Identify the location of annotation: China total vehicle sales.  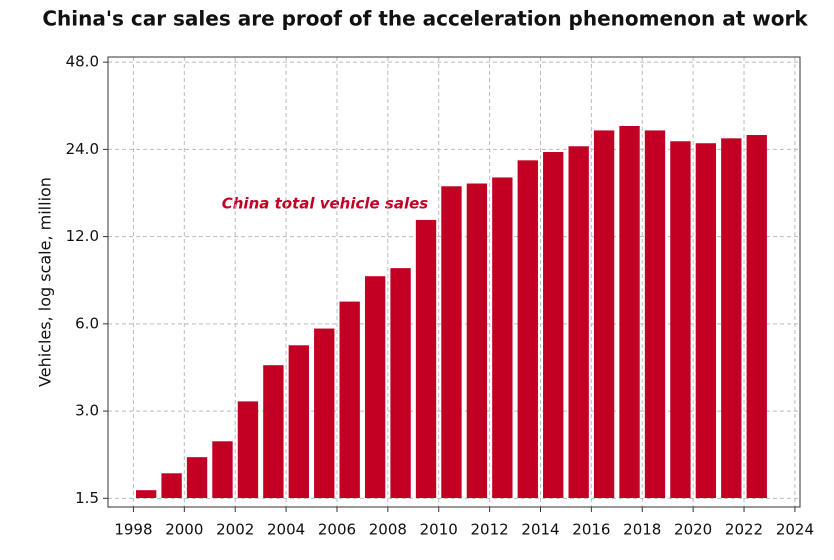
(325, 204).